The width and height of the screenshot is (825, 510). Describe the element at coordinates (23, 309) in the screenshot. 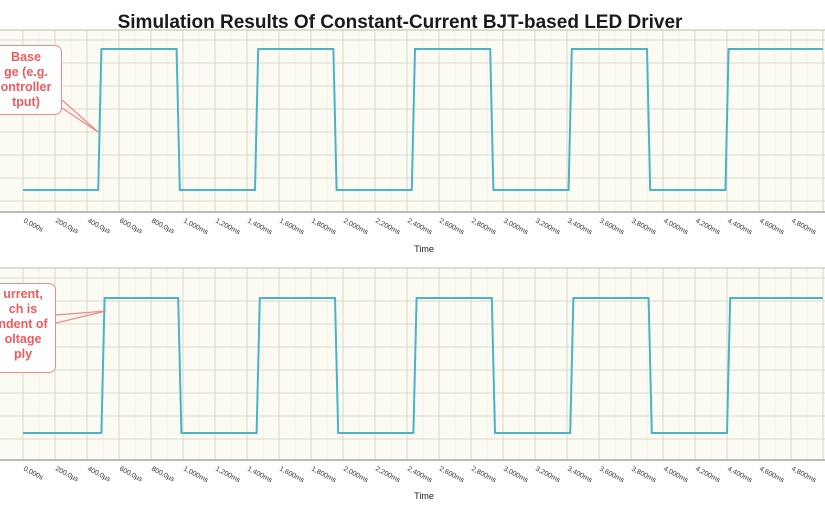

I see `callout-text-line: ch is` at that location.